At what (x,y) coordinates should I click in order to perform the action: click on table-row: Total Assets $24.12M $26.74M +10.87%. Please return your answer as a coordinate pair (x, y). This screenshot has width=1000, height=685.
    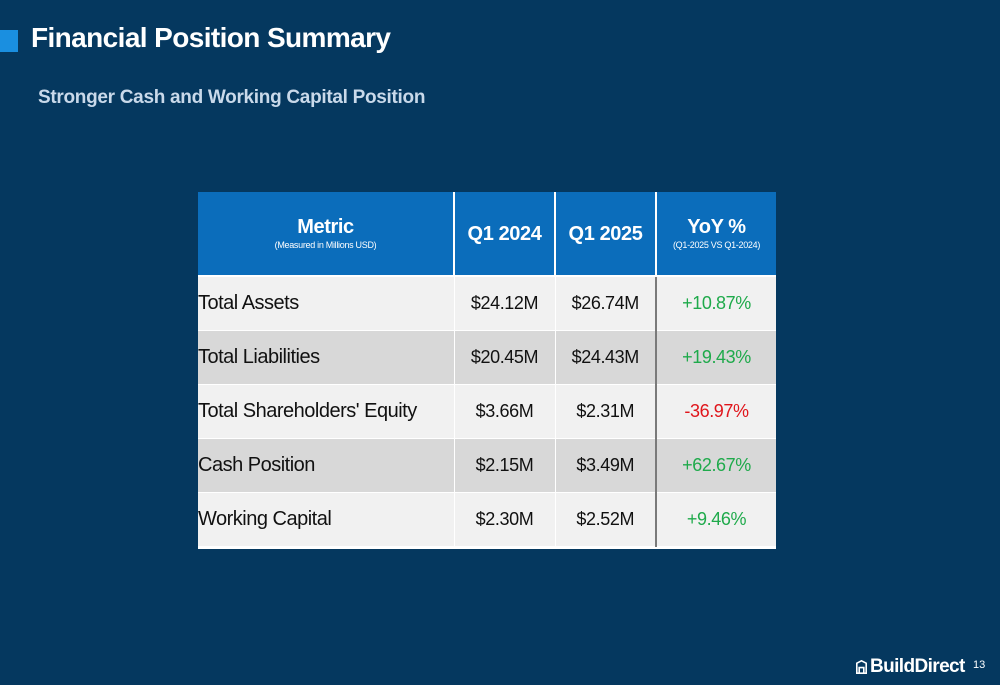
    Looking at the image, I should click on (487, 303).